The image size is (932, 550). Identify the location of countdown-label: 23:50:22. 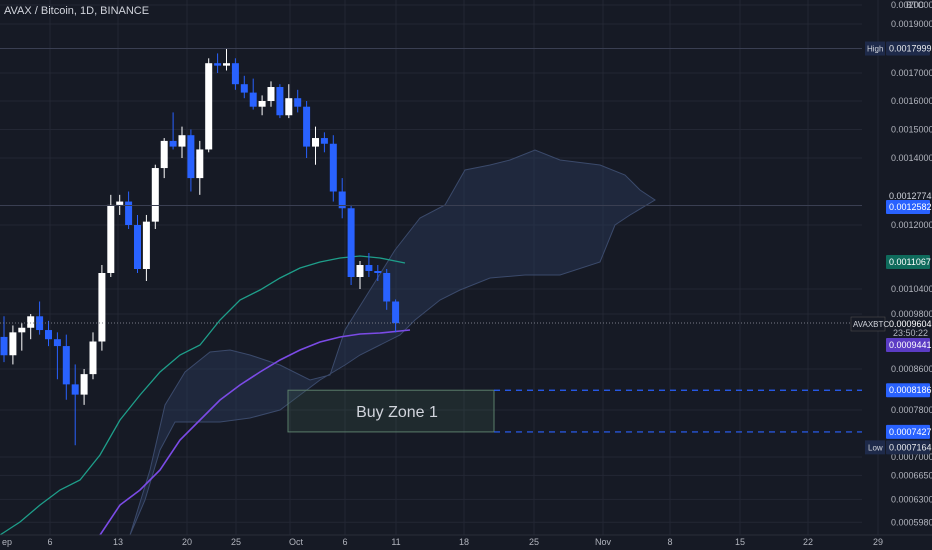
(910, 333).